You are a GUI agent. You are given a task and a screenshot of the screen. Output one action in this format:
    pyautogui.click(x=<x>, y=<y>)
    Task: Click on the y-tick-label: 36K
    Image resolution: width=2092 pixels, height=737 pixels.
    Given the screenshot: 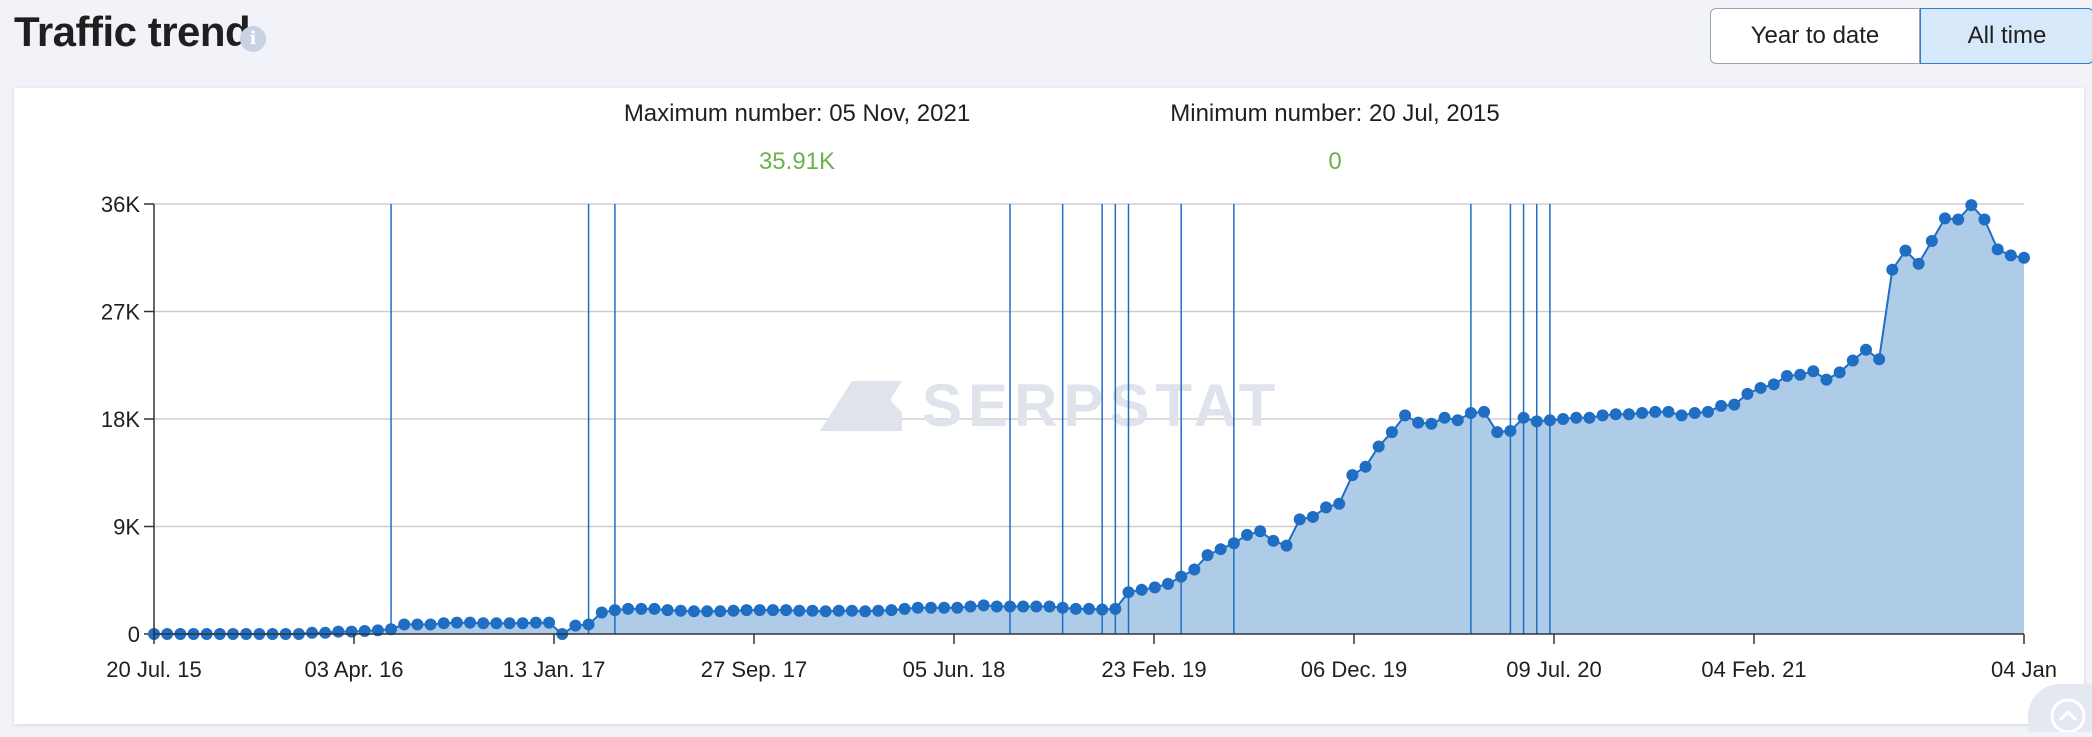 What is the action you would take?
    pyautogui.click(x=120, y=204)
    